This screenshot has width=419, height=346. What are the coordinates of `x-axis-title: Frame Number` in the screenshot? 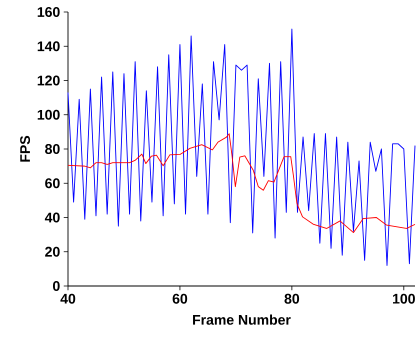 It's located at (242, 319).